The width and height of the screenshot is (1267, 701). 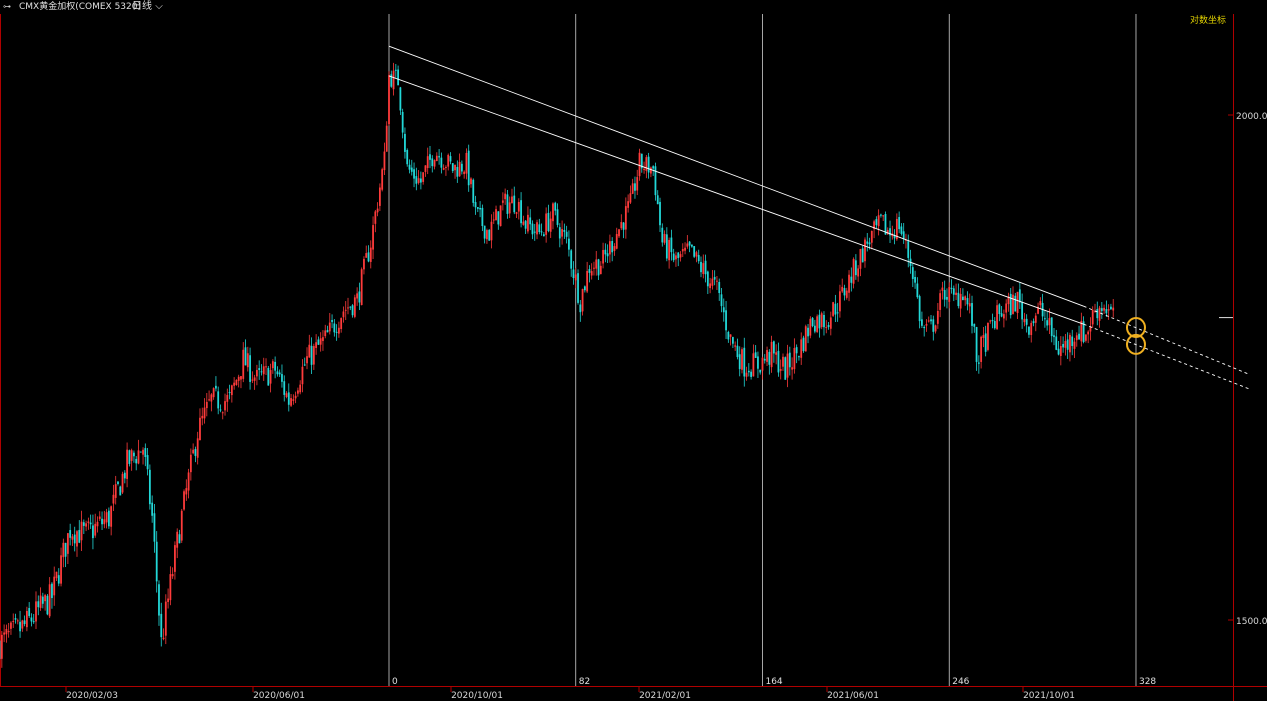 I want to click on link-icon: ⊶, so click(x=7, y=6).